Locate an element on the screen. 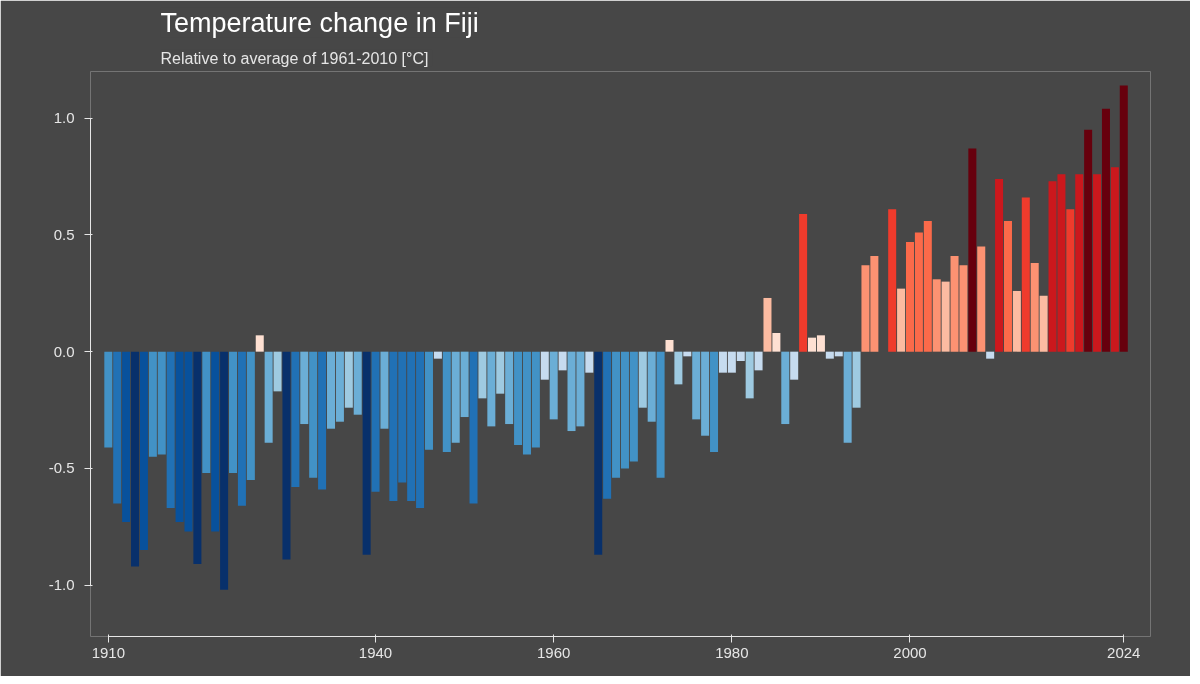  y-tick-label: 1.0 is located at coordinates (64, 118).